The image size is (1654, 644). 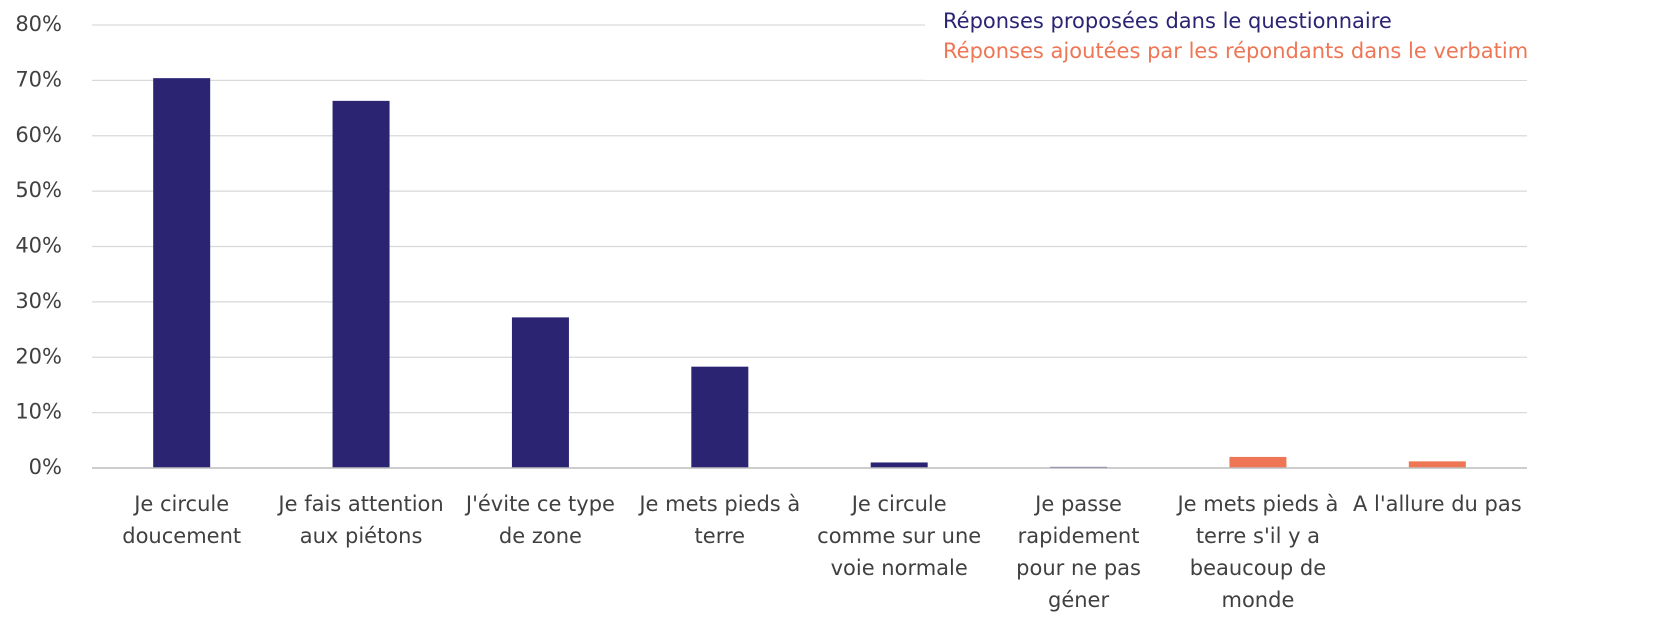 I want to click on x-tick-label: Je circule doucement, so click(x=182, y=520).